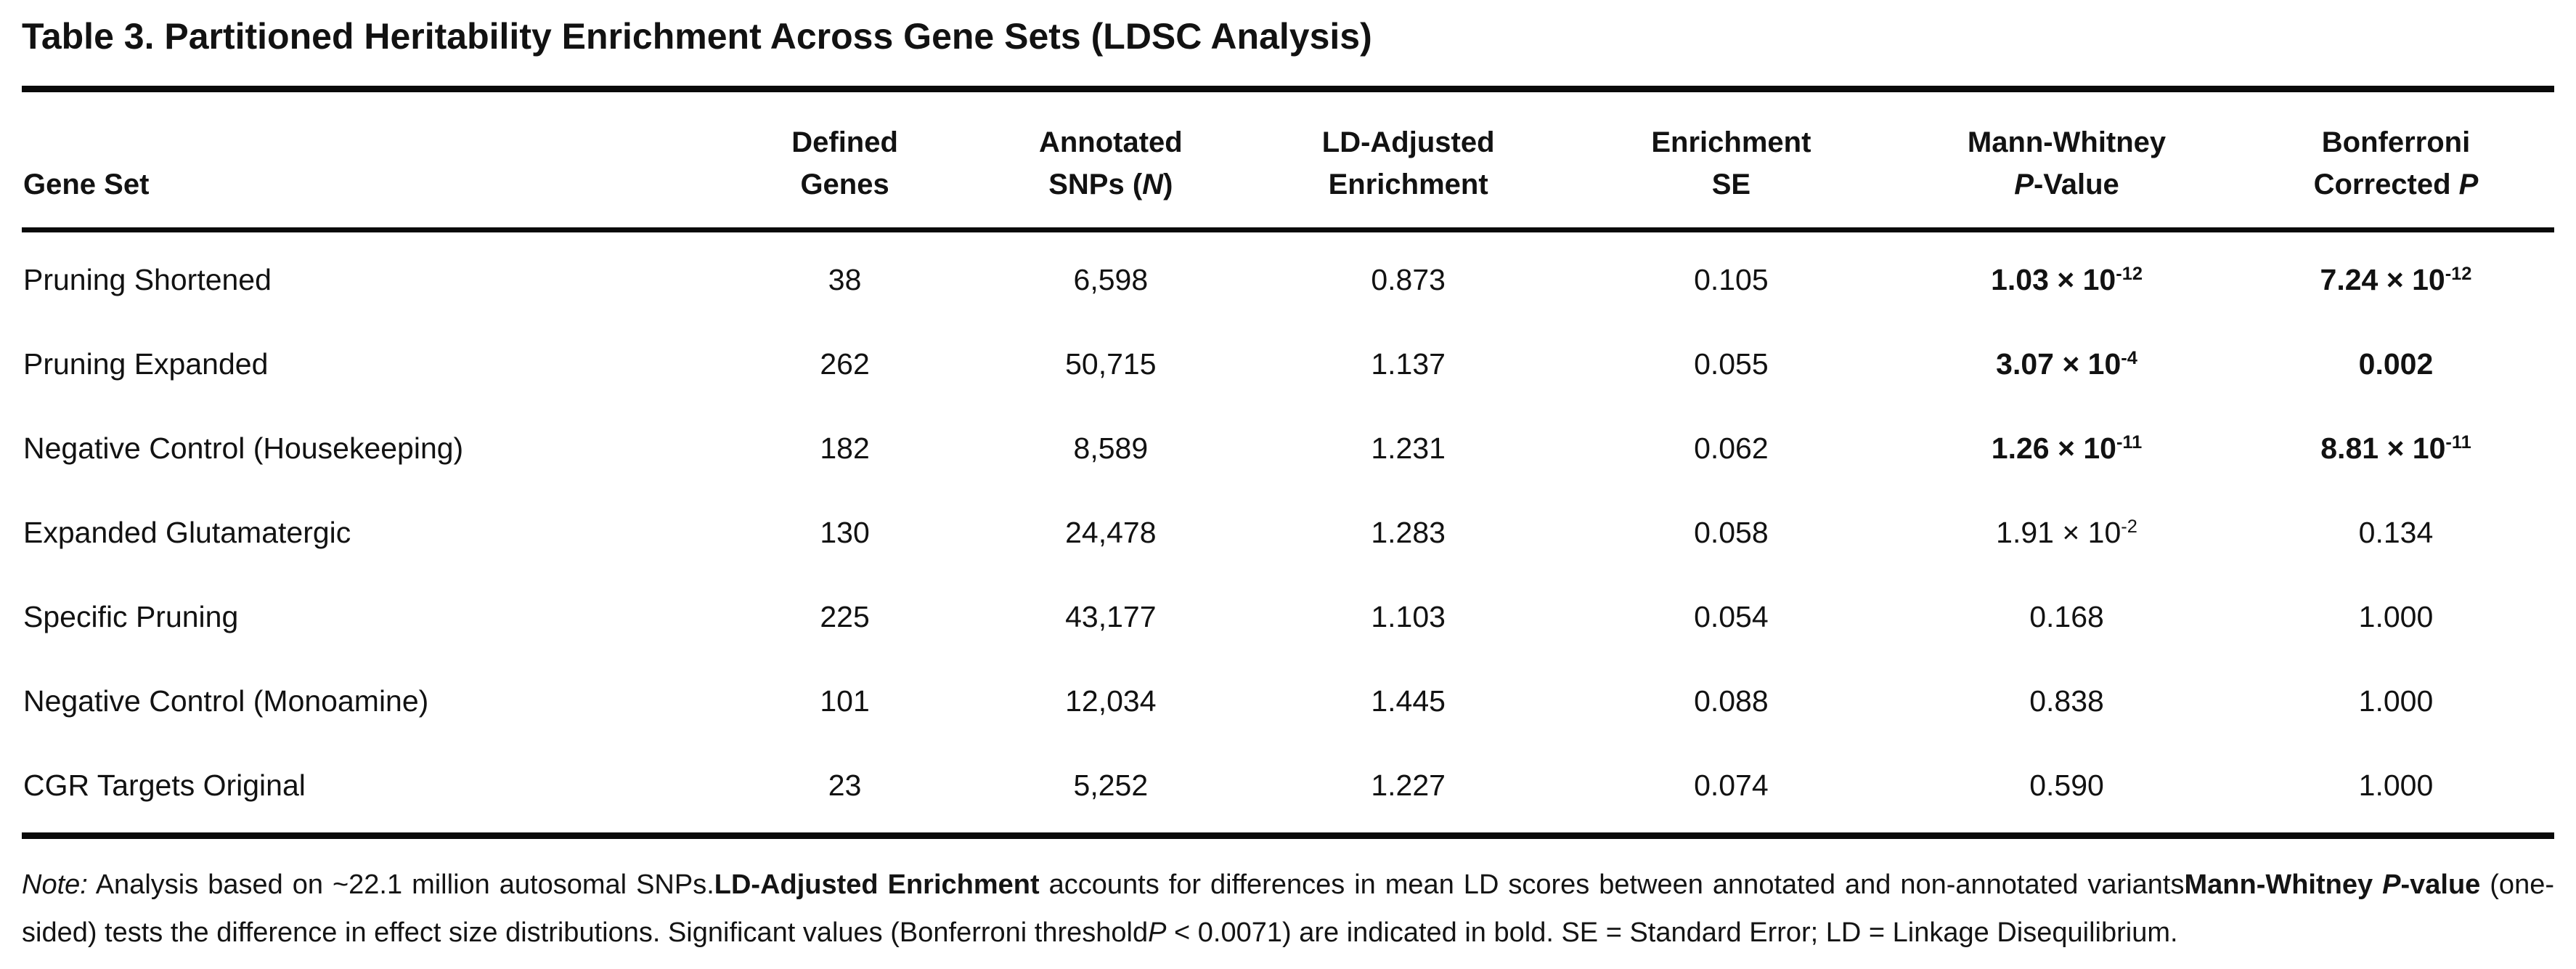 The image size is (2576, 969). Describe the element at coordinates (86, 184) in the screenshot. I see `column-header-label: Gene Set` at that location.